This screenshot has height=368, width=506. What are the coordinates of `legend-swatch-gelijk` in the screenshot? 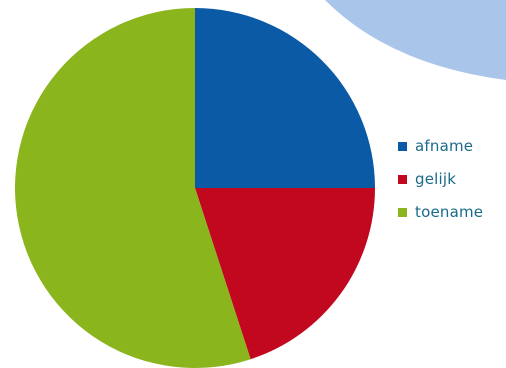 It's located at (402, 179).